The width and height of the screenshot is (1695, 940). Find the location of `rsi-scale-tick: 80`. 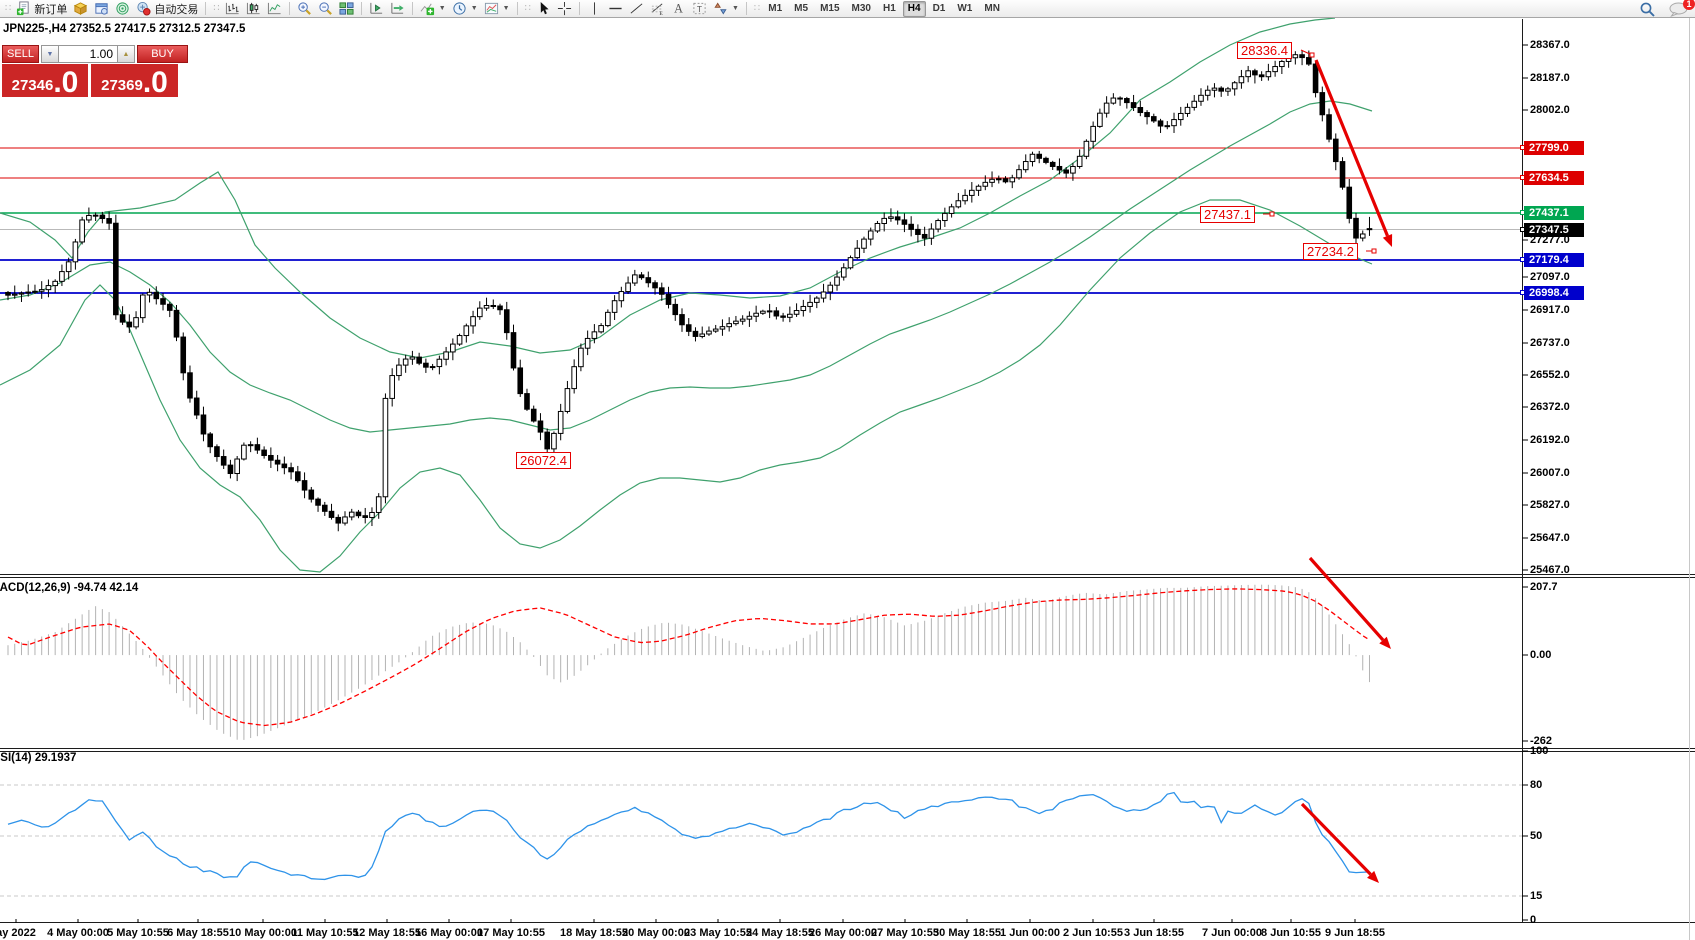

rsi-scale-tick: 80 is located at coordinates (1536, 785).